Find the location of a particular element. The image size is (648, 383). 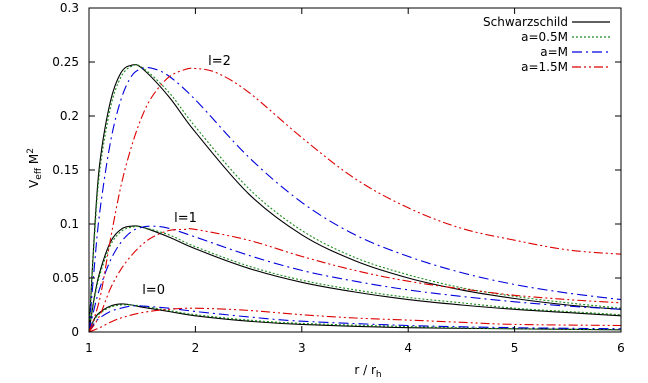

y-axis-label-rest: M is located at coordinates (34, 161).